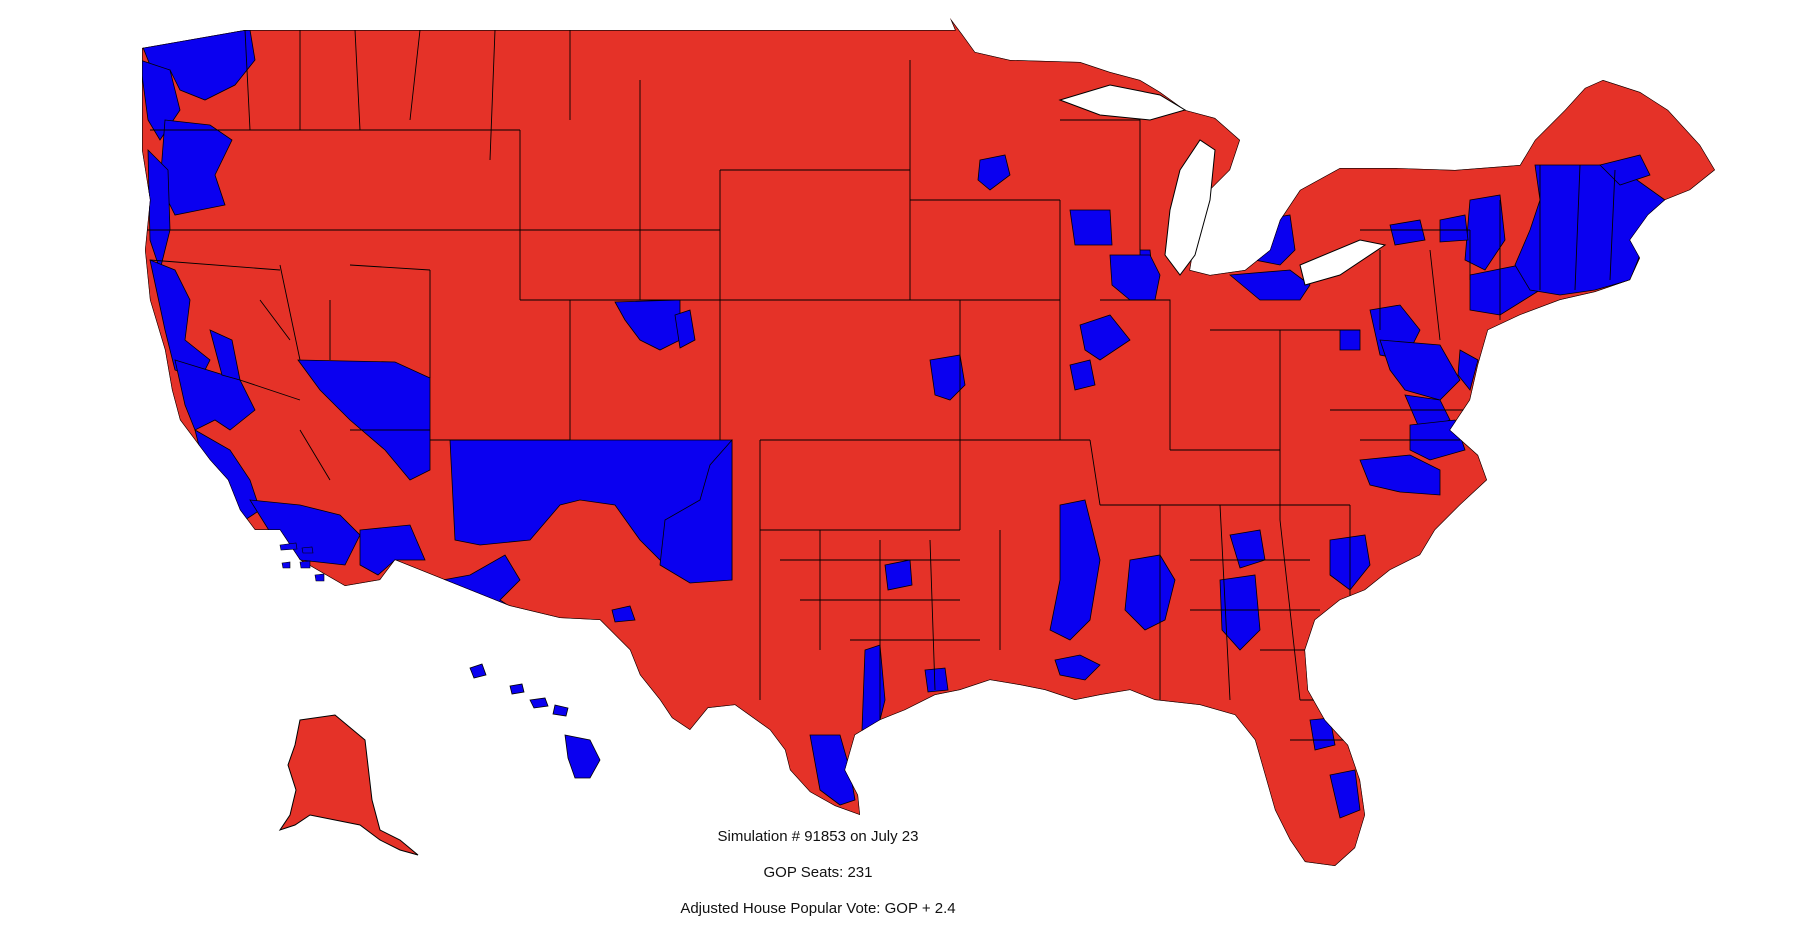  I want to click on hawaii, so click(535, 721).